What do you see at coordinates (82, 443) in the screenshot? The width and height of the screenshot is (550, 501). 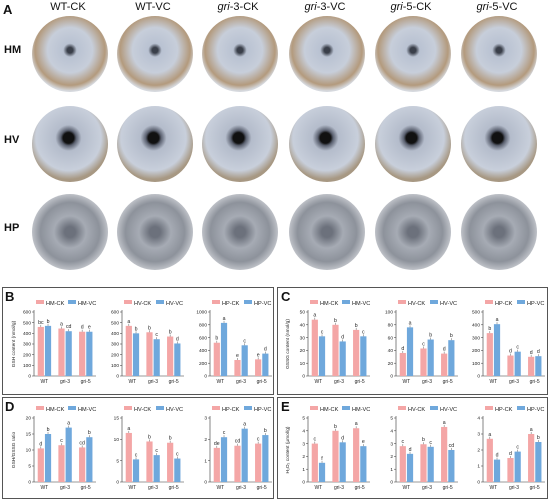 I see `significance-label: cd` at bounding box center [82, 443].